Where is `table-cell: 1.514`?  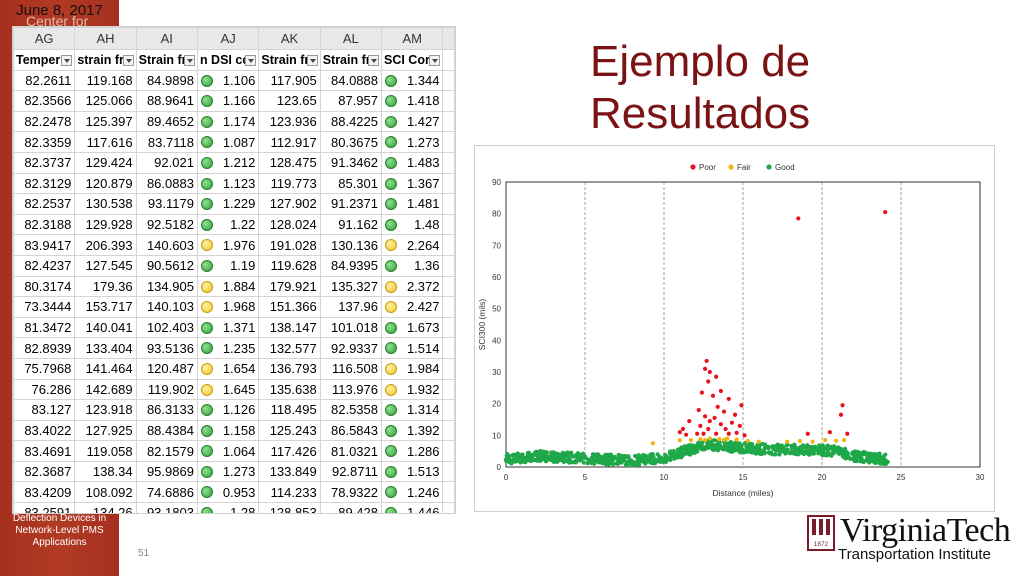 table-cell: 1.514 is located at coordinates (412, 348).